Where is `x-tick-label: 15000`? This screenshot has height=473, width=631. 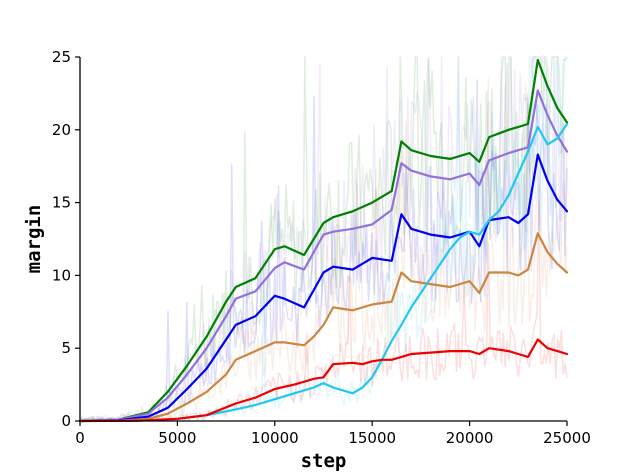 x-tick-label: 15000 is located at coordinates (372, 438).